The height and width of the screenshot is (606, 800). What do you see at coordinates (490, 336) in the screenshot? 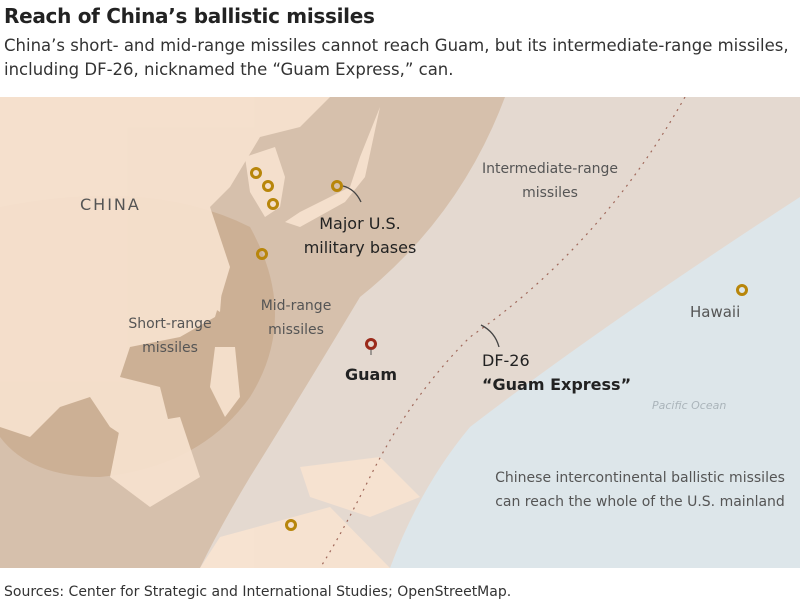
I see `df26-arrow` at bounding box center [490, 336].